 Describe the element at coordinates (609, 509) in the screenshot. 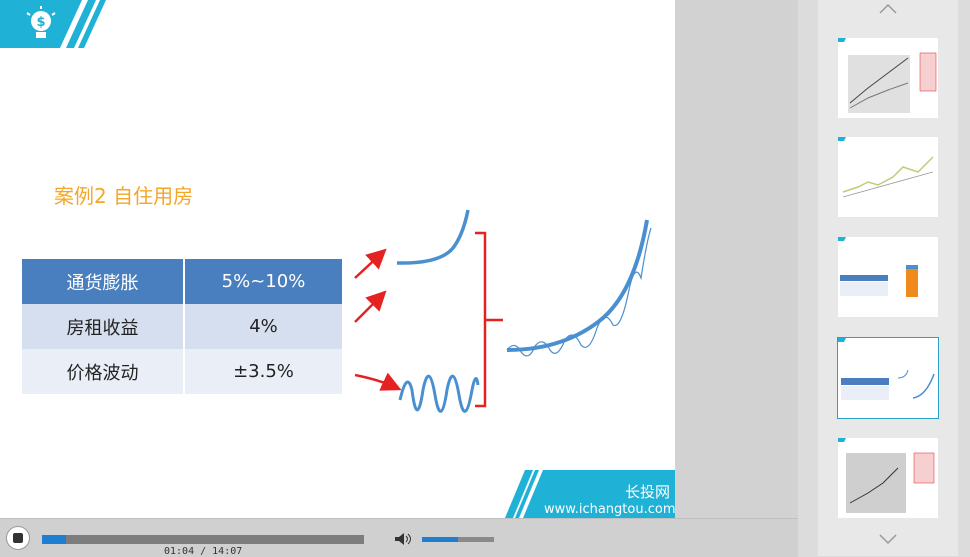

I see `brand-url: www.ichangtou.com` at that location.